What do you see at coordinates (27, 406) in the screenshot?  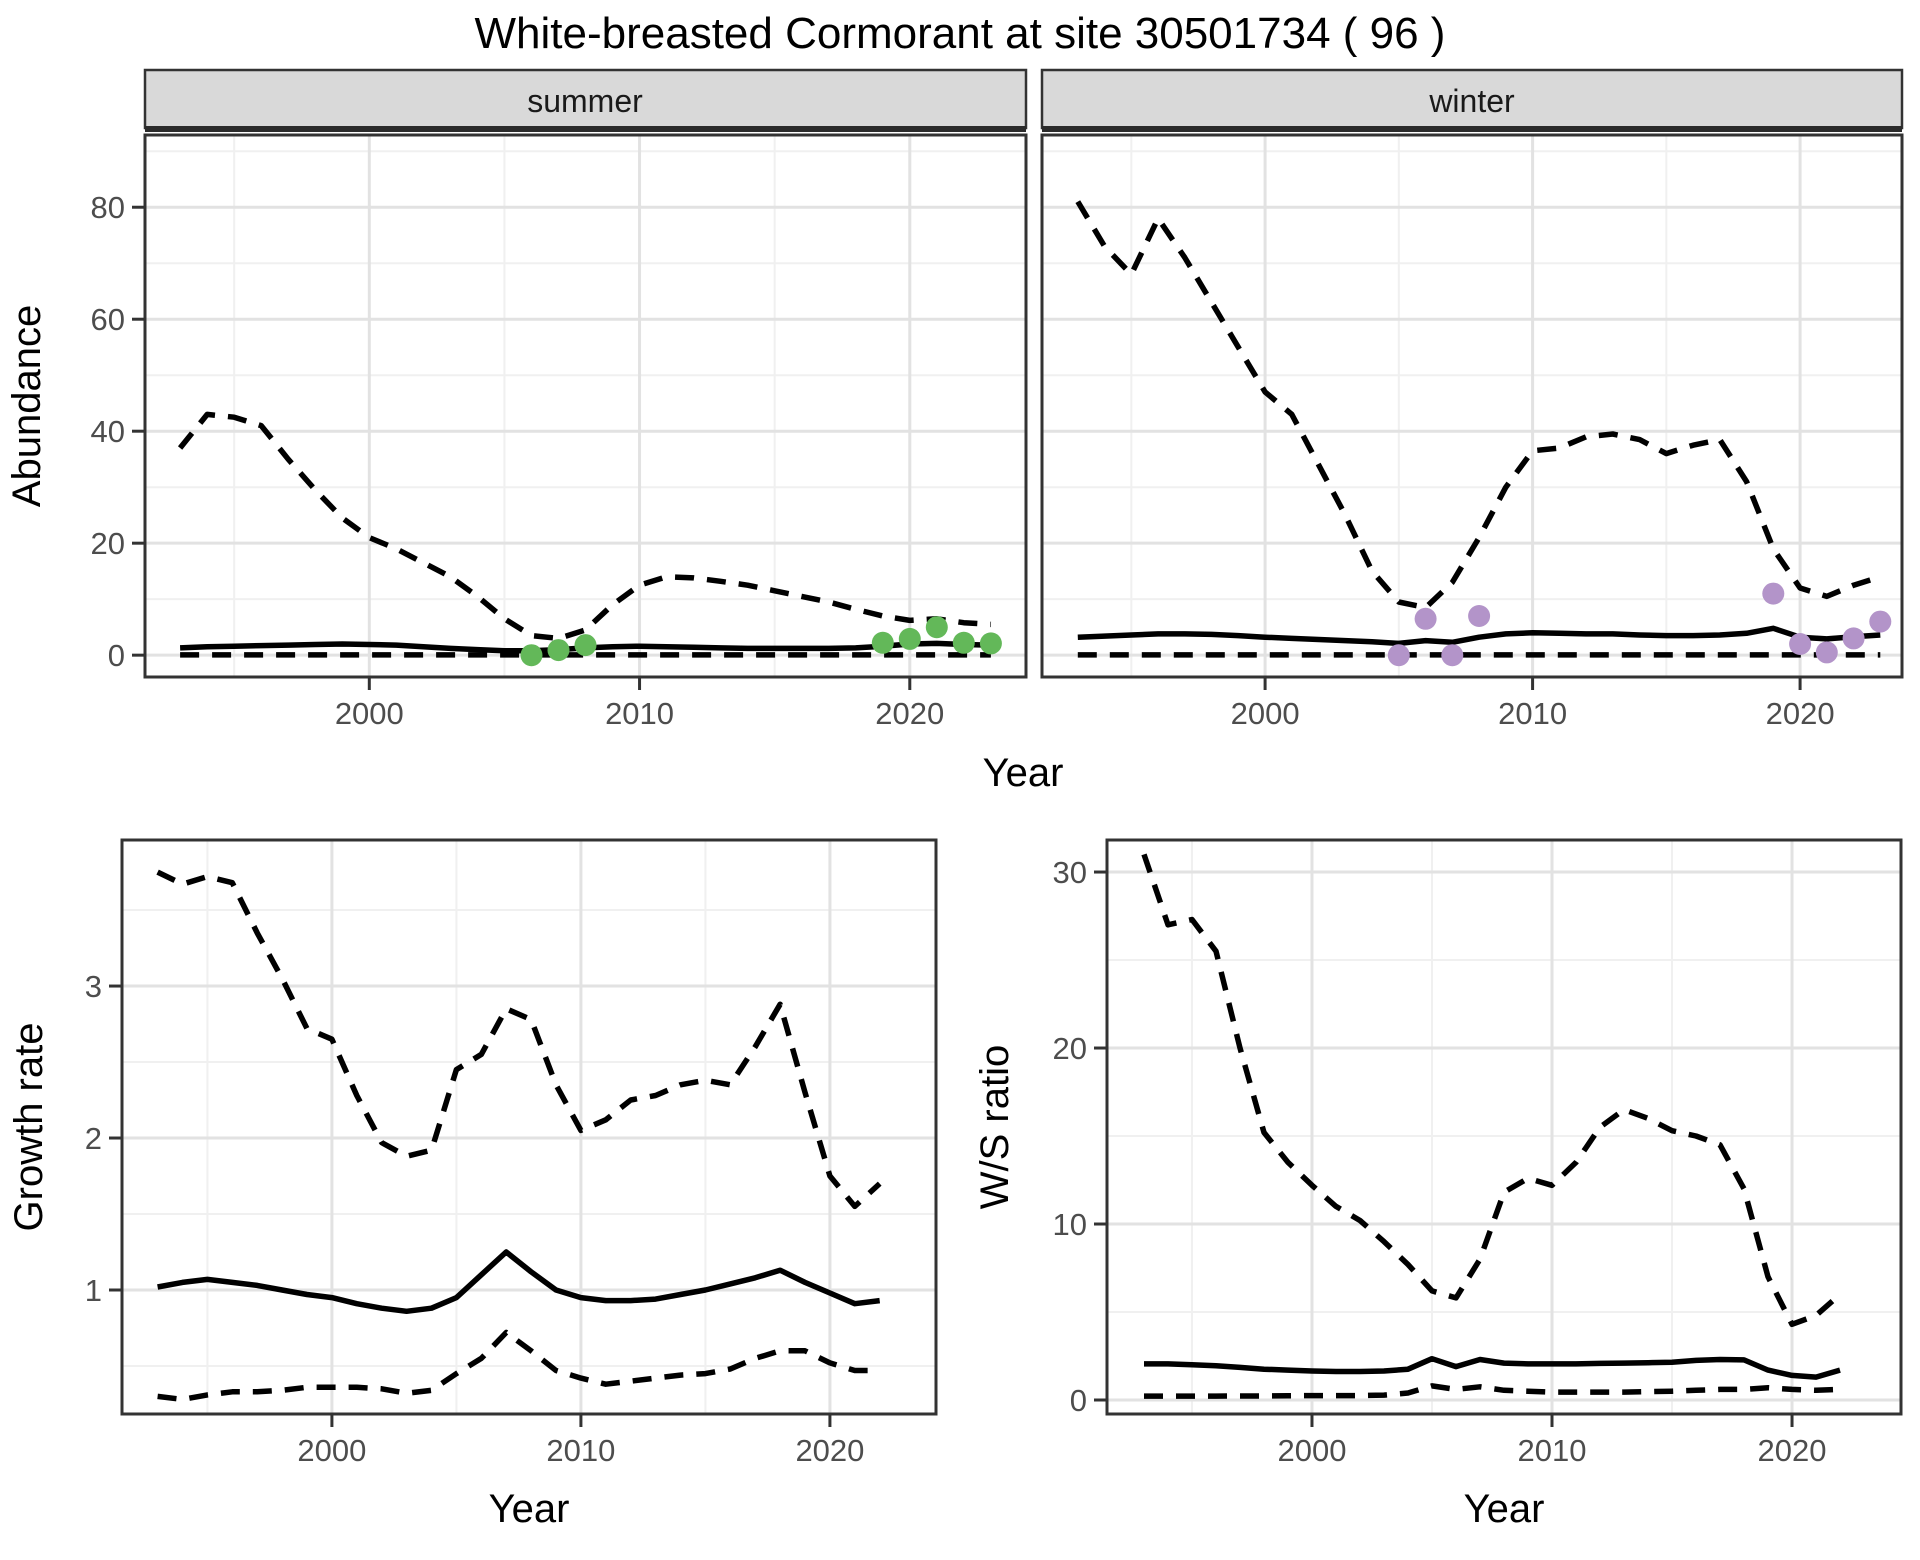 I see `abundance-y-axis-title: Abundance` at bounding box center [27, 406].